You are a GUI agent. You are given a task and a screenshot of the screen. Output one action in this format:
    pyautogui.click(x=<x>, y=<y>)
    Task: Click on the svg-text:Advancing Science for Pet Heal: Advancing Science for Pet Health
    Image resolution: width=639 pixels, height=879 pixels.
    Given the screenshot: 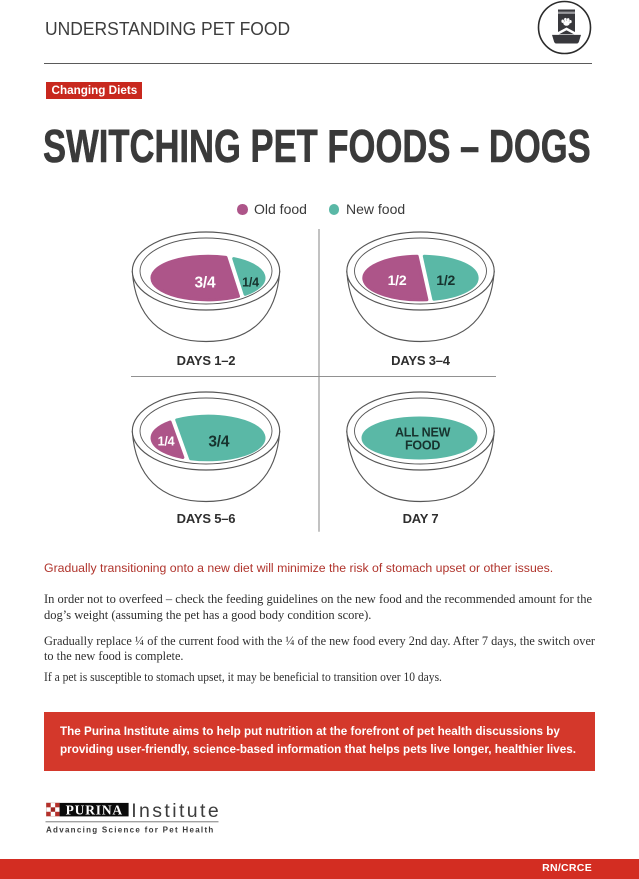 What is the action you would take?
    pyautogui.click(x=130, y=830)
    